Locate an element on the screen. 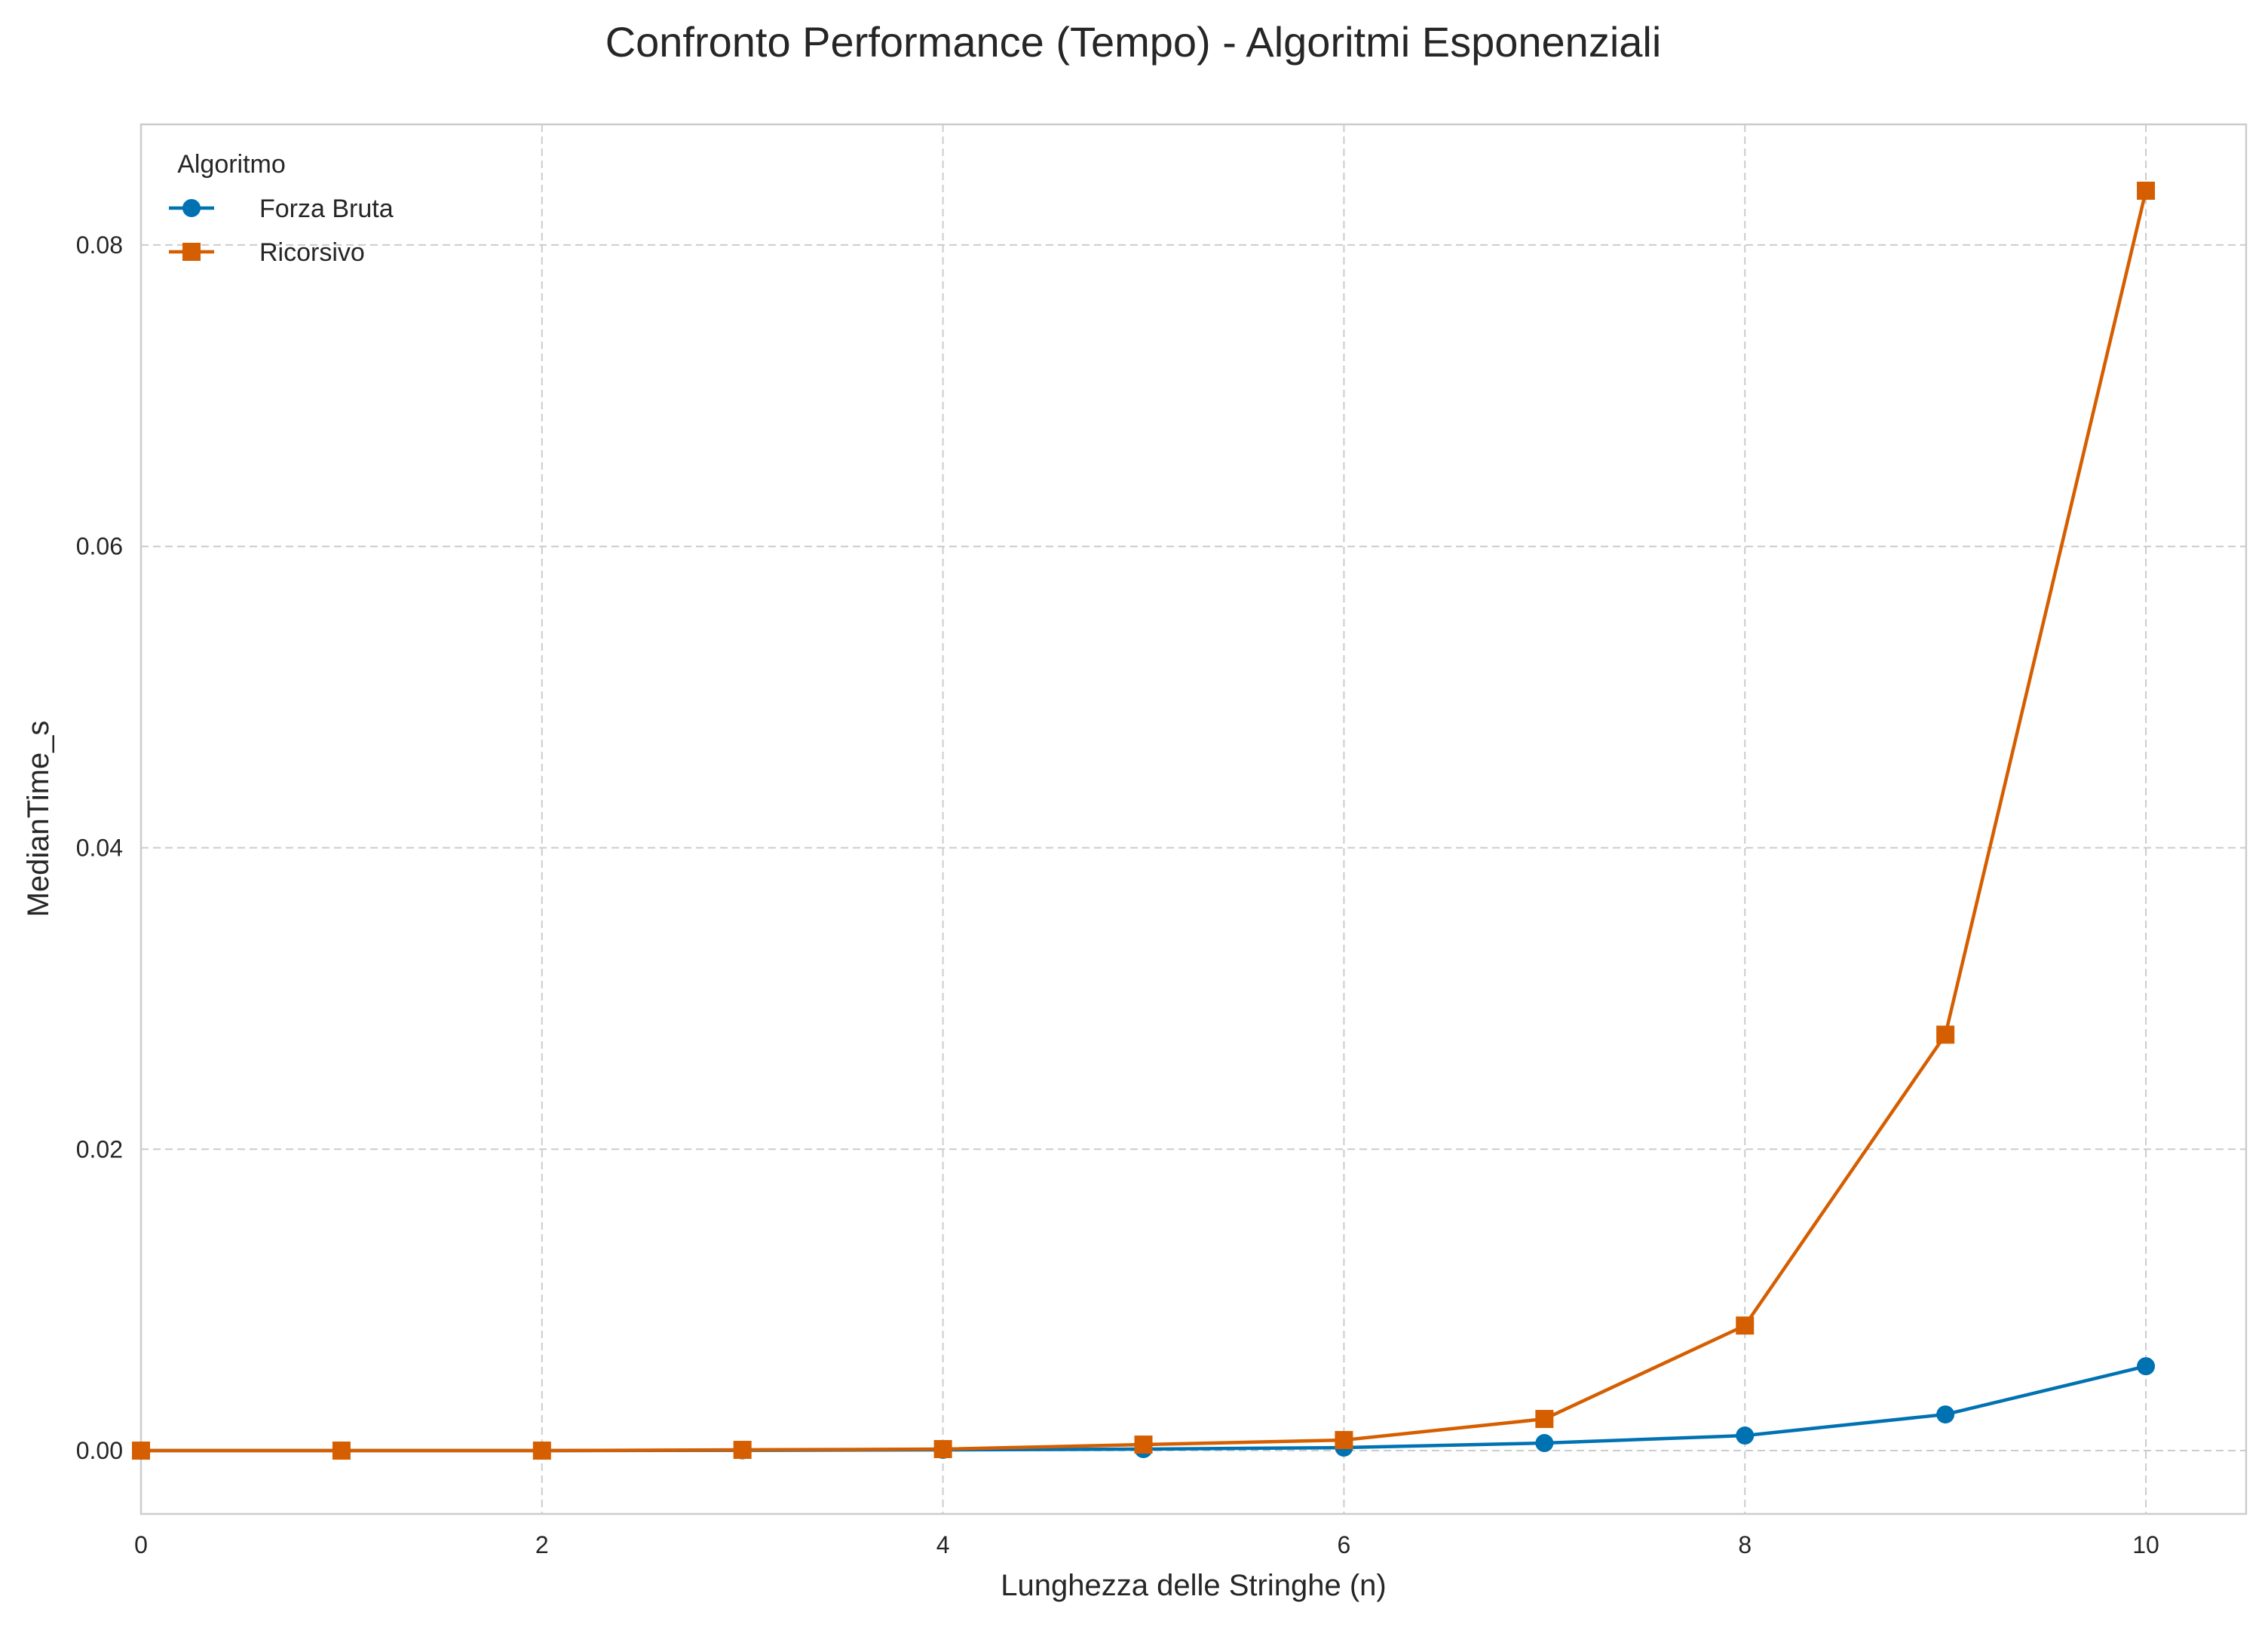 The width and height of the screenshot is (2268, 1627). legend-label-forza-bruta: Forza Bruta is located at coordinates (326, 209).